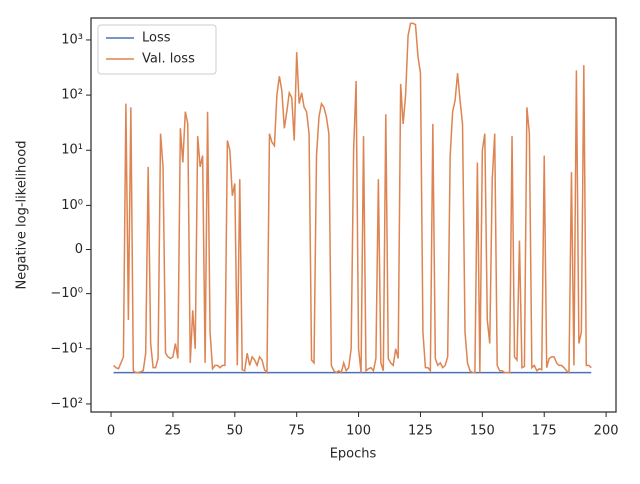  Describe the element at coordinates (235, 431) in the screenshot. I see `x-tick-label: 50` at that location.